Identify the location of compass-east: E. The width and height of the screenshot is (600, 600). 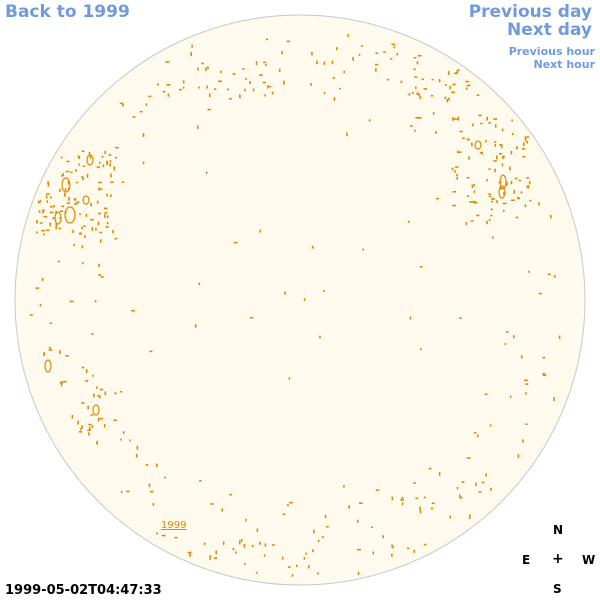
(526, 560).